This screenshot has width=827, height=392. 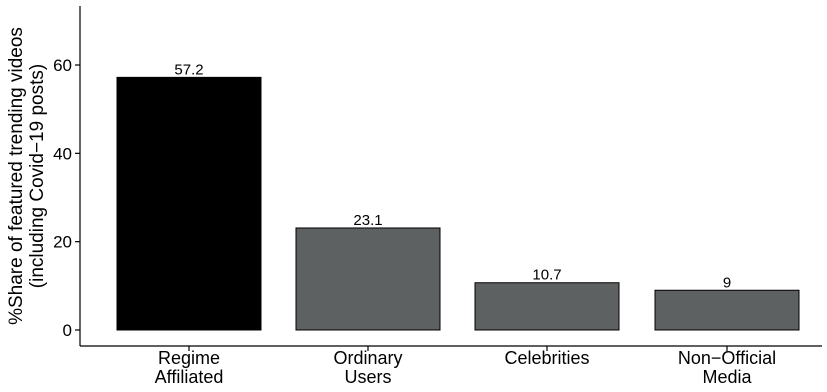 I want to click on bar-value-label: 57.2, so click(x=188, y=69).